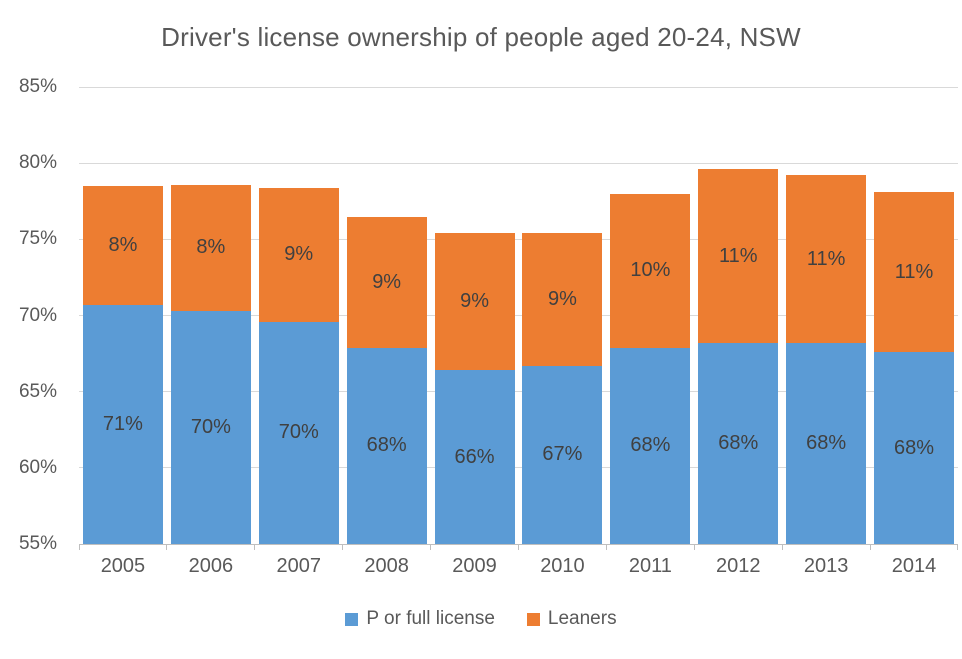 The height and width of the screenshot is (659, 962). What do you see at coordinates (826, 566) in the screenshot?
I see `x-axis-tick-label: 2013` at bounding box center [826, 566].